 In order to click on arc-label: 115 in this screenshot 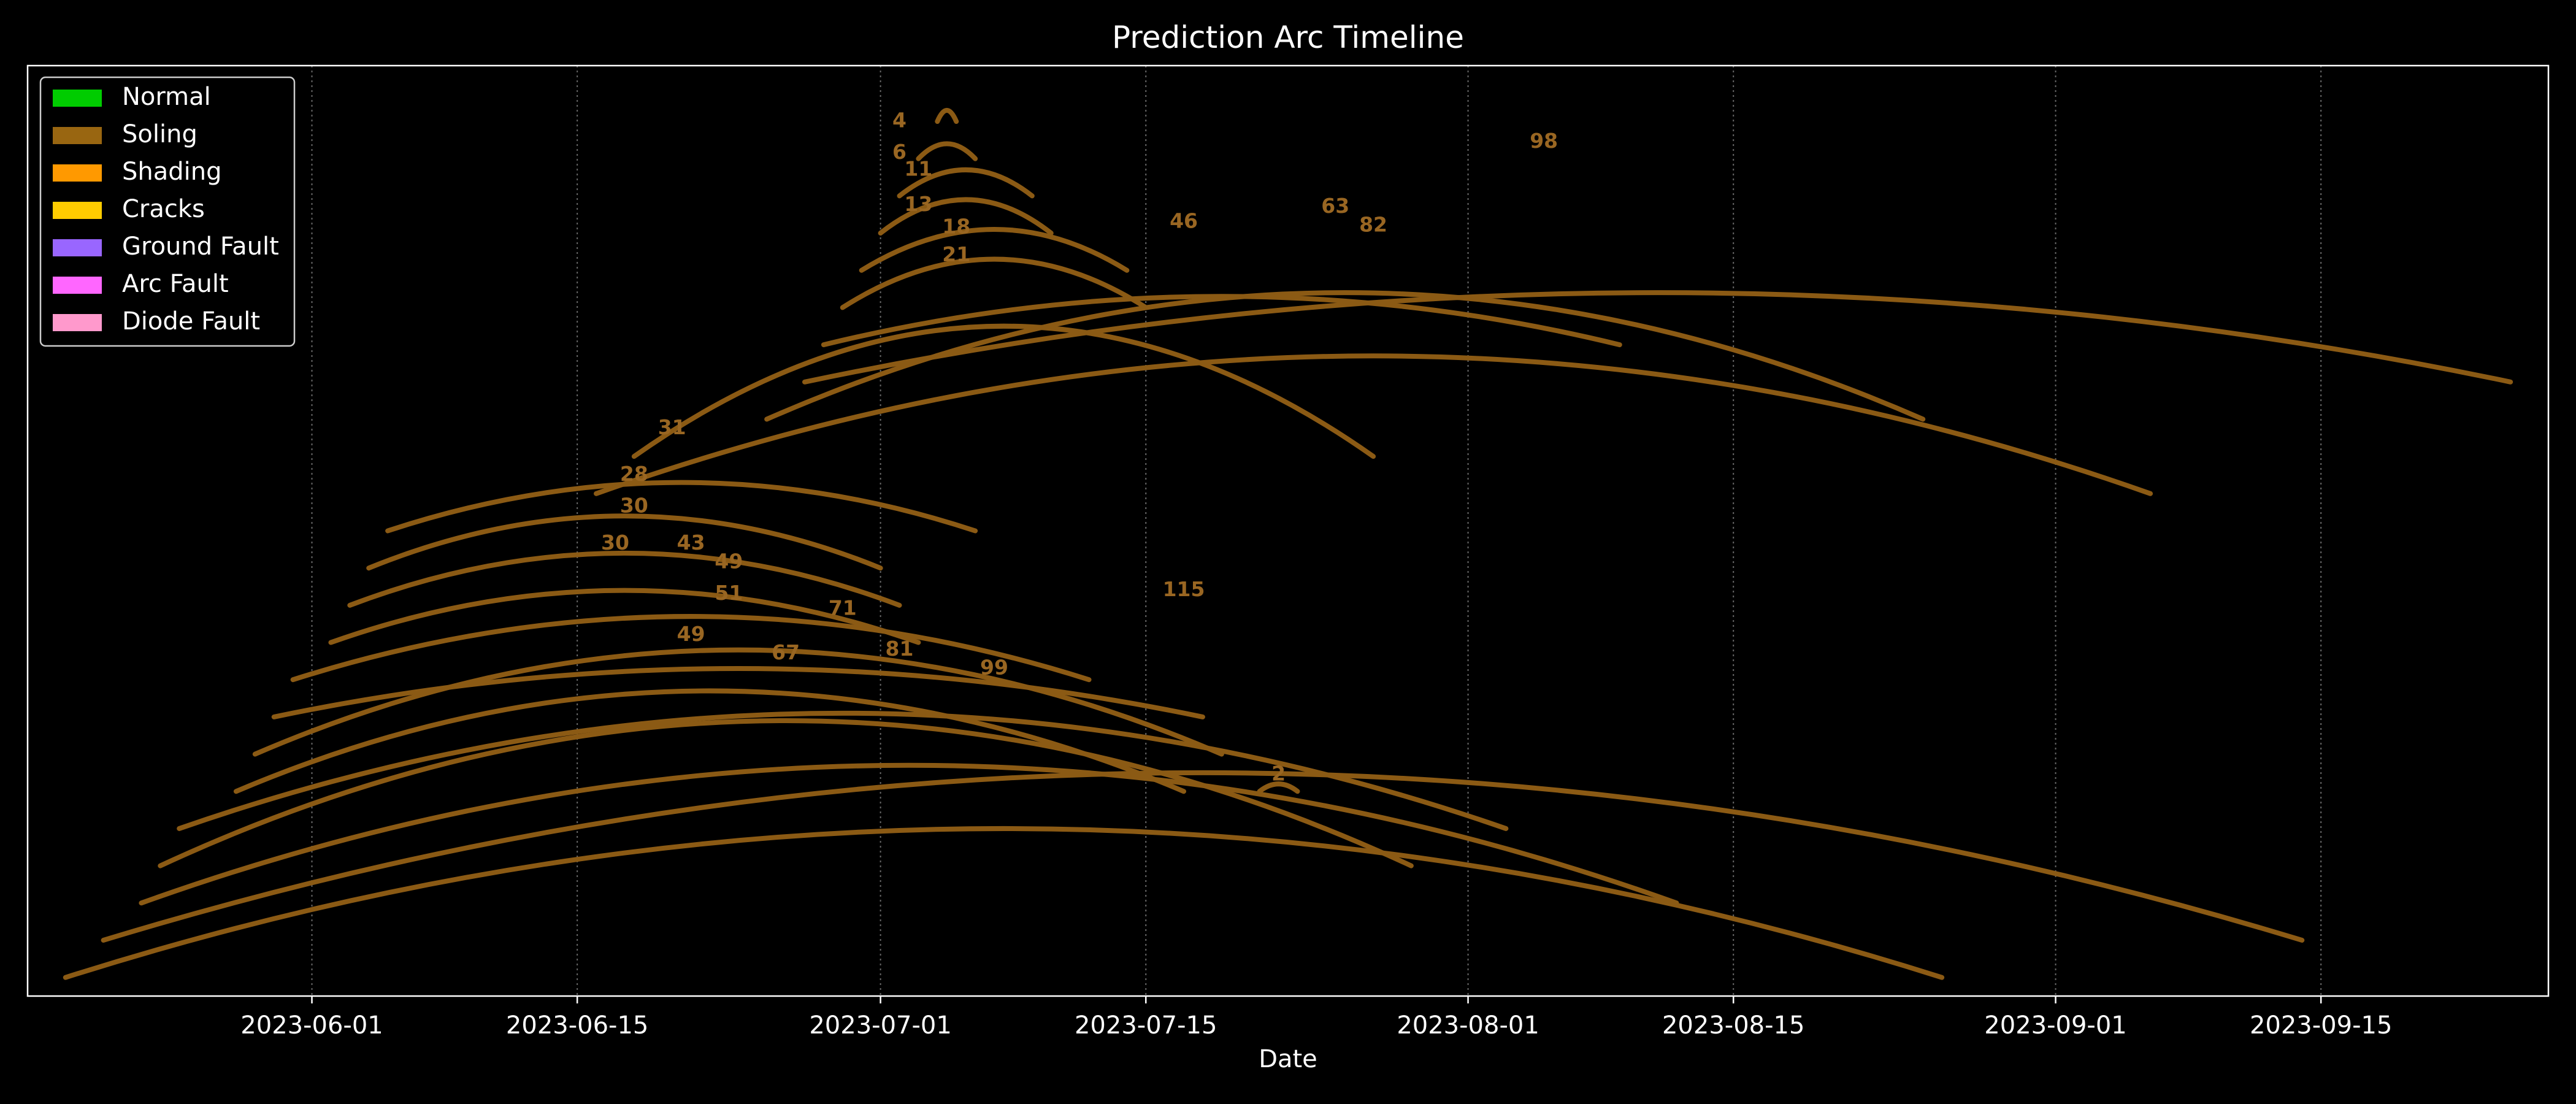, I will do `click(1184, 589)`.